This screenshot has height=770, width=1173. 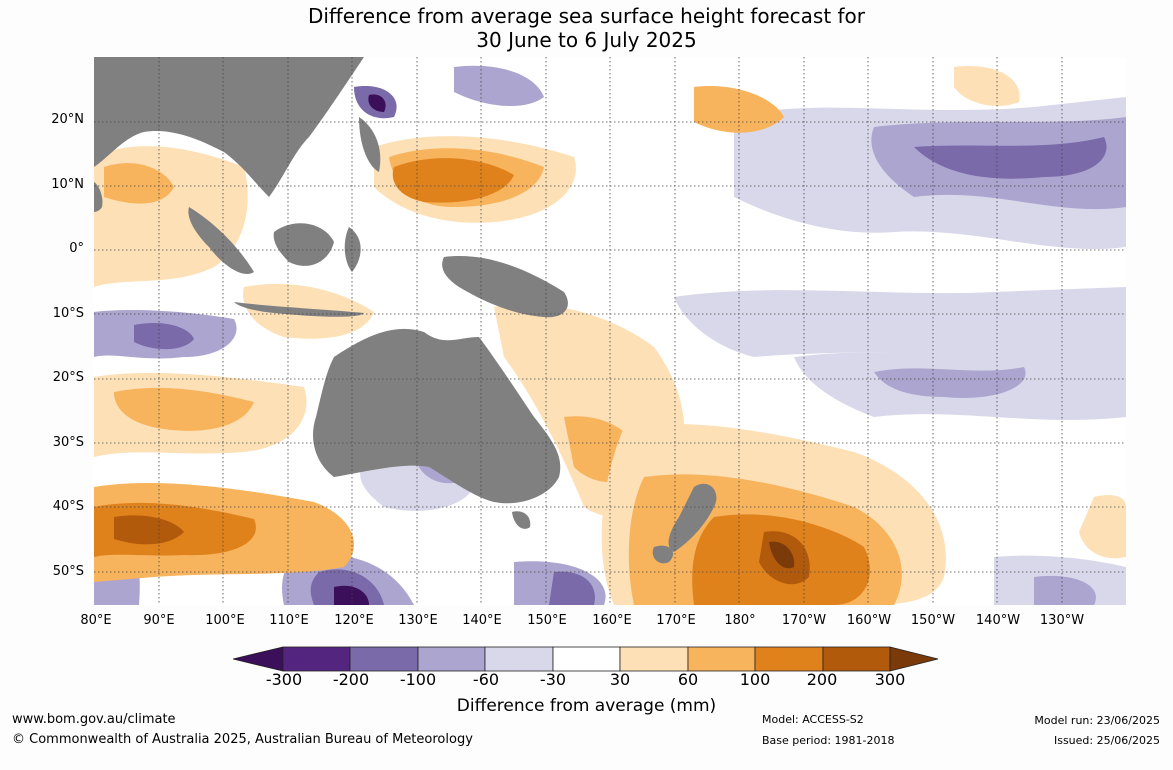 What do you see at coordinates (354, 620) in the screenshot?
I see `lon-label-120e: 120°E` at bounding box center [354, 620].